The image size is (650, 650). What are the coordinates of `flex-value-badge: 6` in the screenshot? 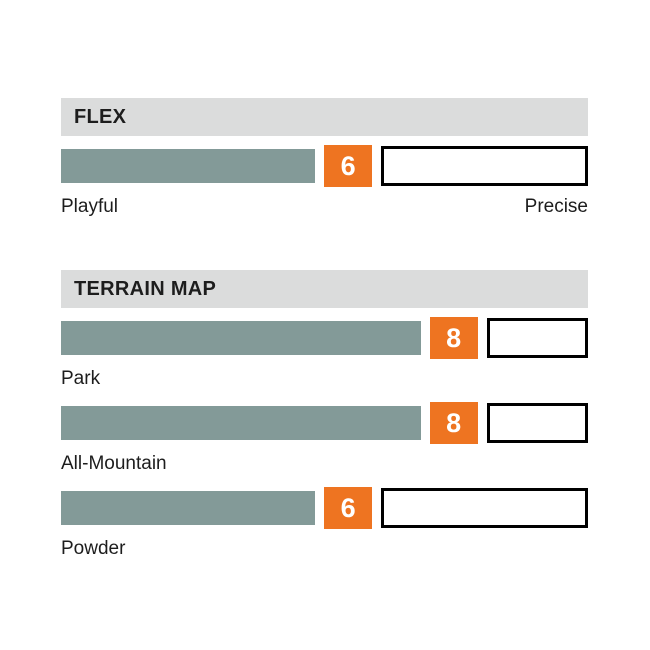 It's located at (348, 166).